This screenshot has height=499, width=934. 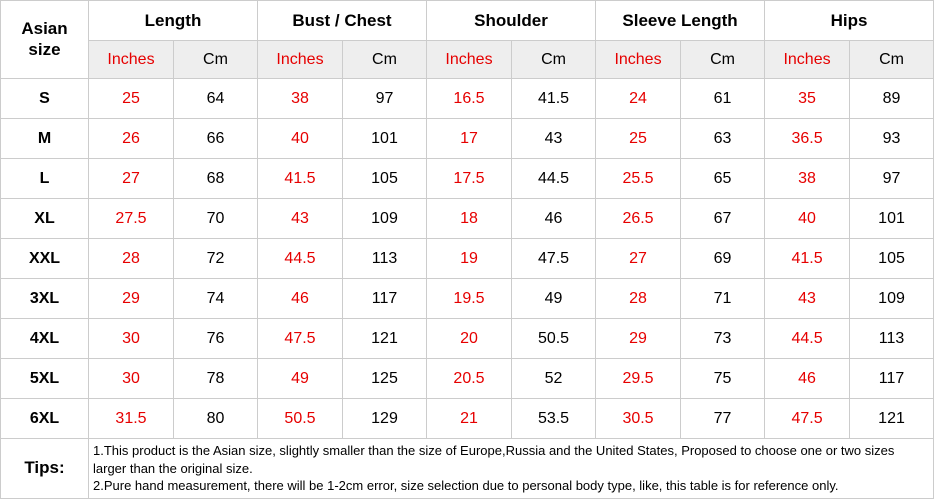 I want to click on measurement-value: 89, so click(x=891, y=98).